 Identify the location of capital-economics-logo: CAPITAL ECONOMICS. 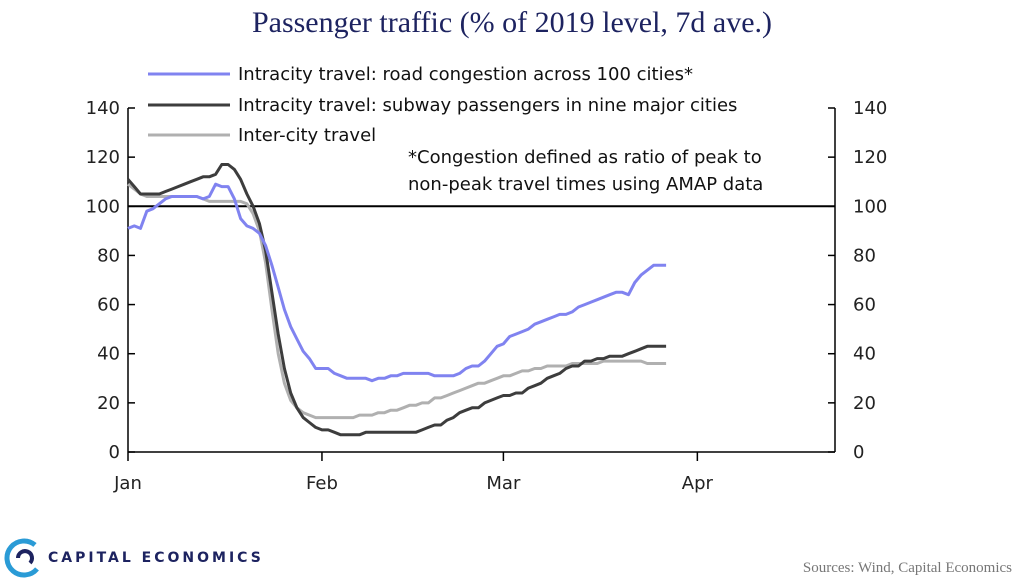
(134, 558).